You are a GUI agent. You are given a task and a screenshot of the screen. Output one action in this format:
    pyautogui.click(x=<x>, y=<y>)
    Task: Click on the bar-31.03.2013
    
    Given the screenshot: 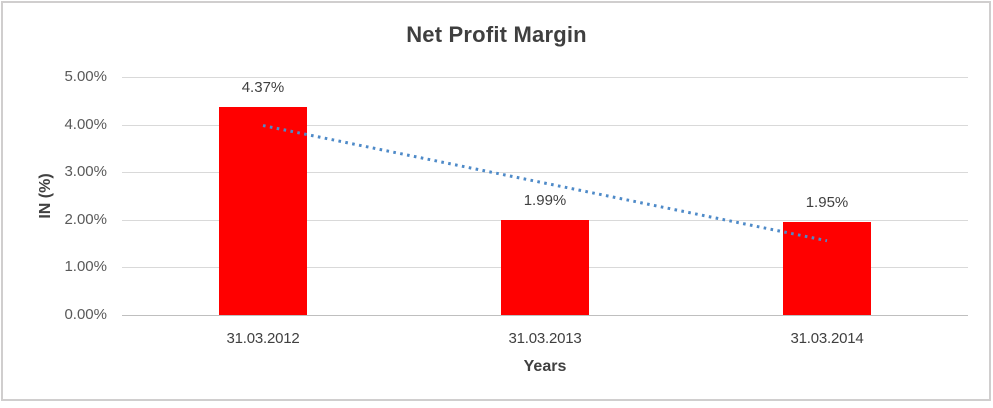 What is the action you would take?
    pyautogui.click(x=545, y=267)
    